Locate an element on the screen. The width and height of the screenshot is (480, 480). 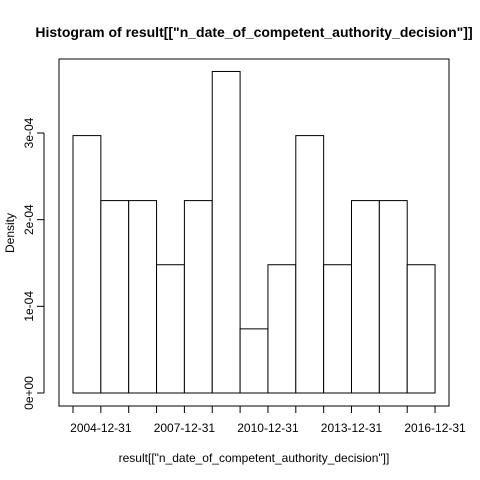
x-tick-label: 2004-12-31 is located at coordinates (101, 428).